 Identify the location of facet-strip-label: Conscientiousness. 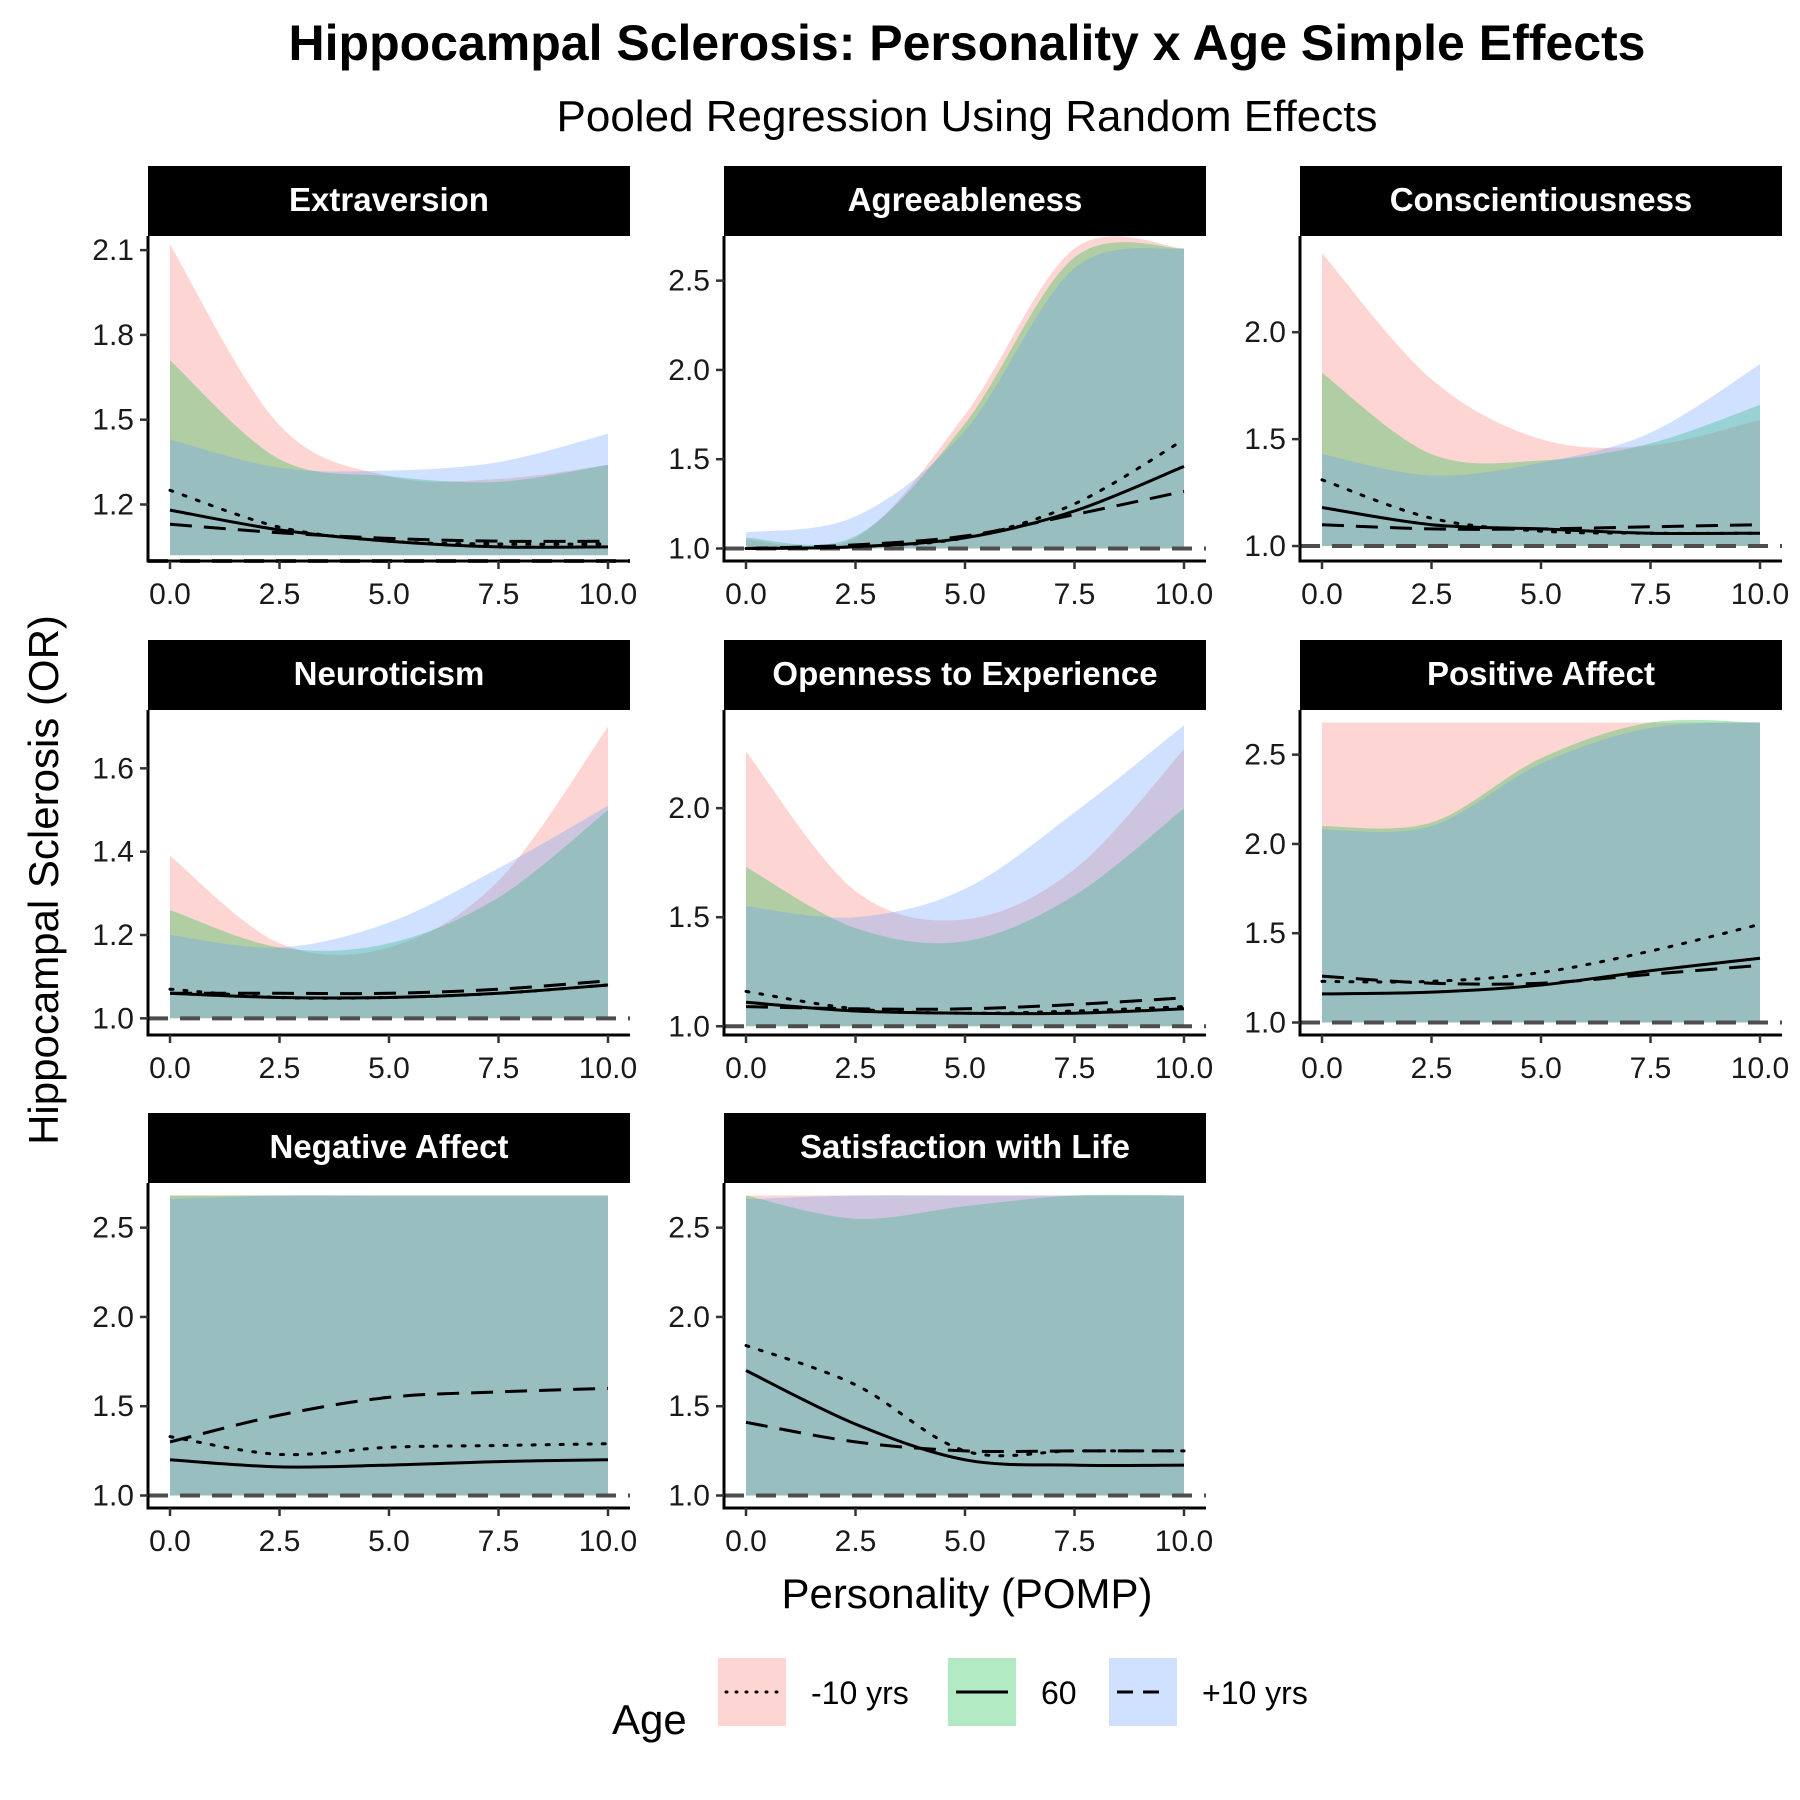
(1541, 199).